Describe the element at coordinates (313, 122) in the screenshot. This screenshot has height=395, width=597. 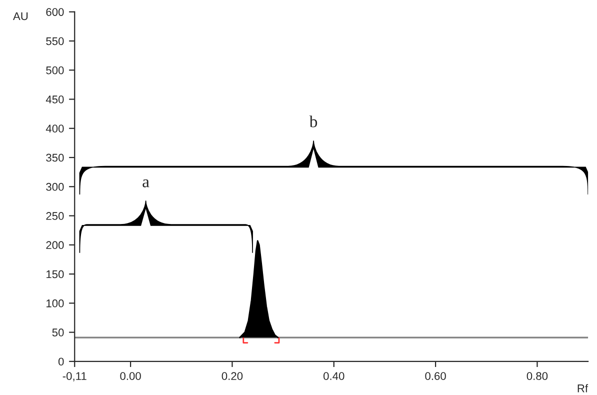
I see `annotation: b` at that location.